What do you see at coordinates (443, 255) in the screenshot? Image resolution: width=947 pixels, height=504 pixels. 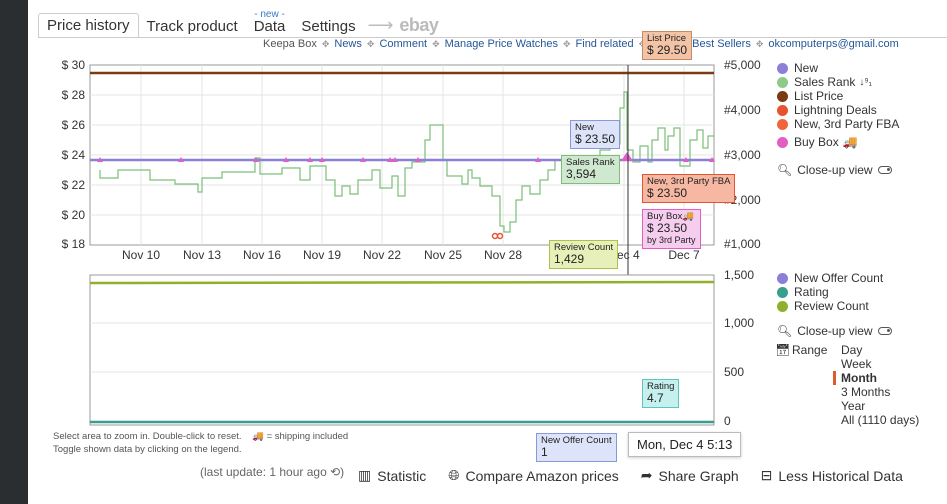 I see `x-tick: Nov 25` at bounding box center [443, 255].